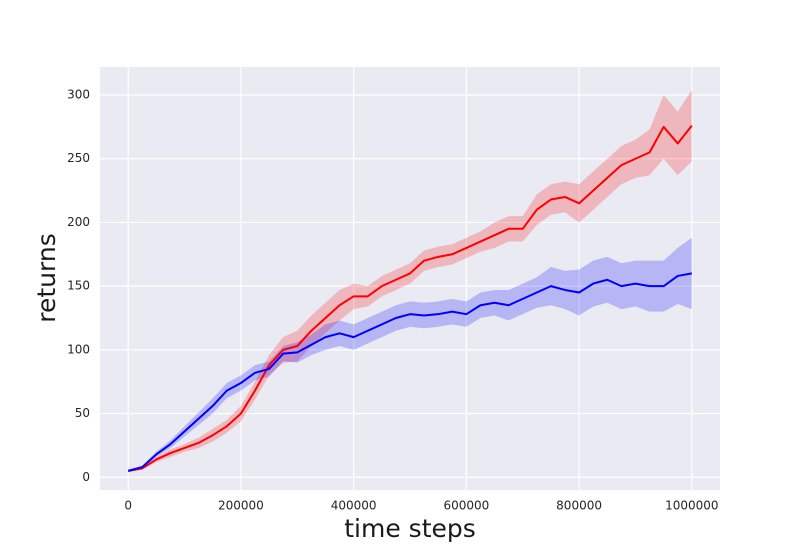  I want to click on x-tick-label: 200000, so click(241, 506).